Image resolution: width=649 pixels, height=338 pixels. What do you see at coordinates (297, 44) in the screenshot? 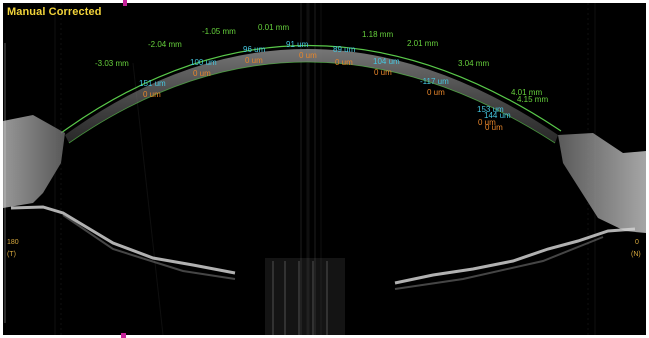
I see `thickness-label: 91 um` at bounding box center [297, 44].